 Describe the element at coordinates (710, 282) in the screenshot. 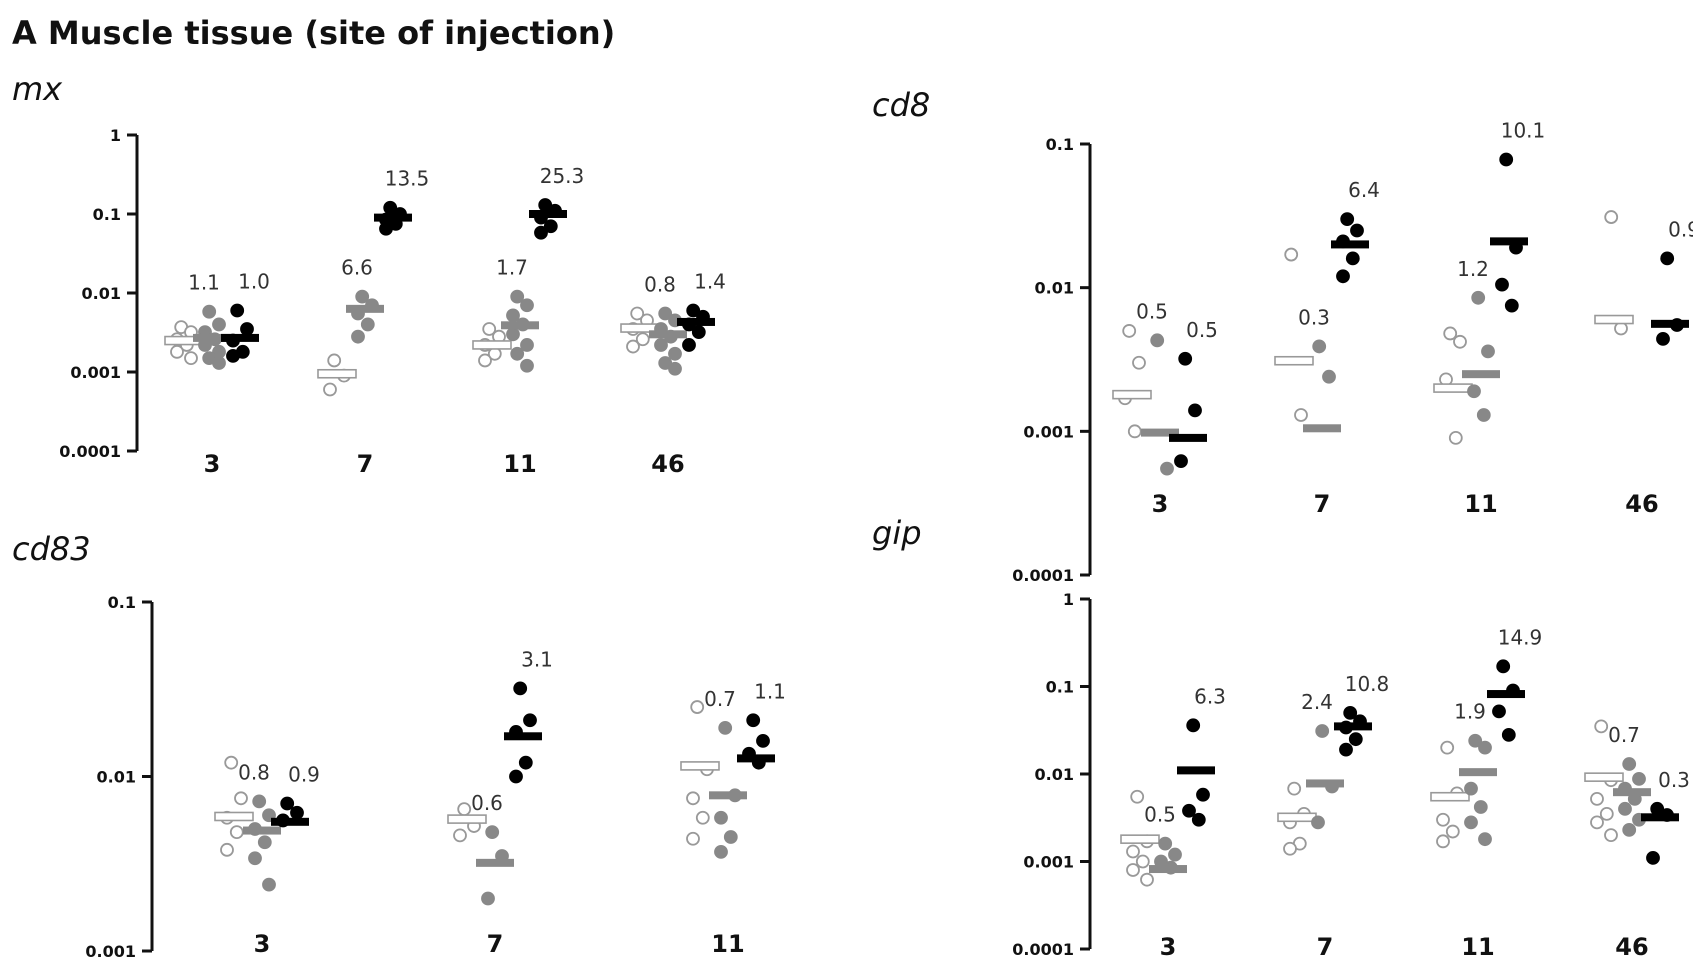

I see `fold-change-label: 1.4` at that location.